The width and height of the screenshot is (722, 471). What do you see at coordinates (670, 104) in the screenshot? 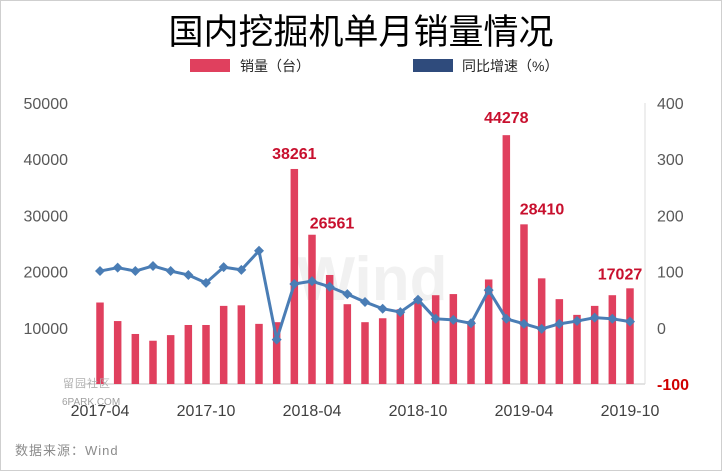
I see `right-axis-tick-label: 400` at bounding box center [670, 104].